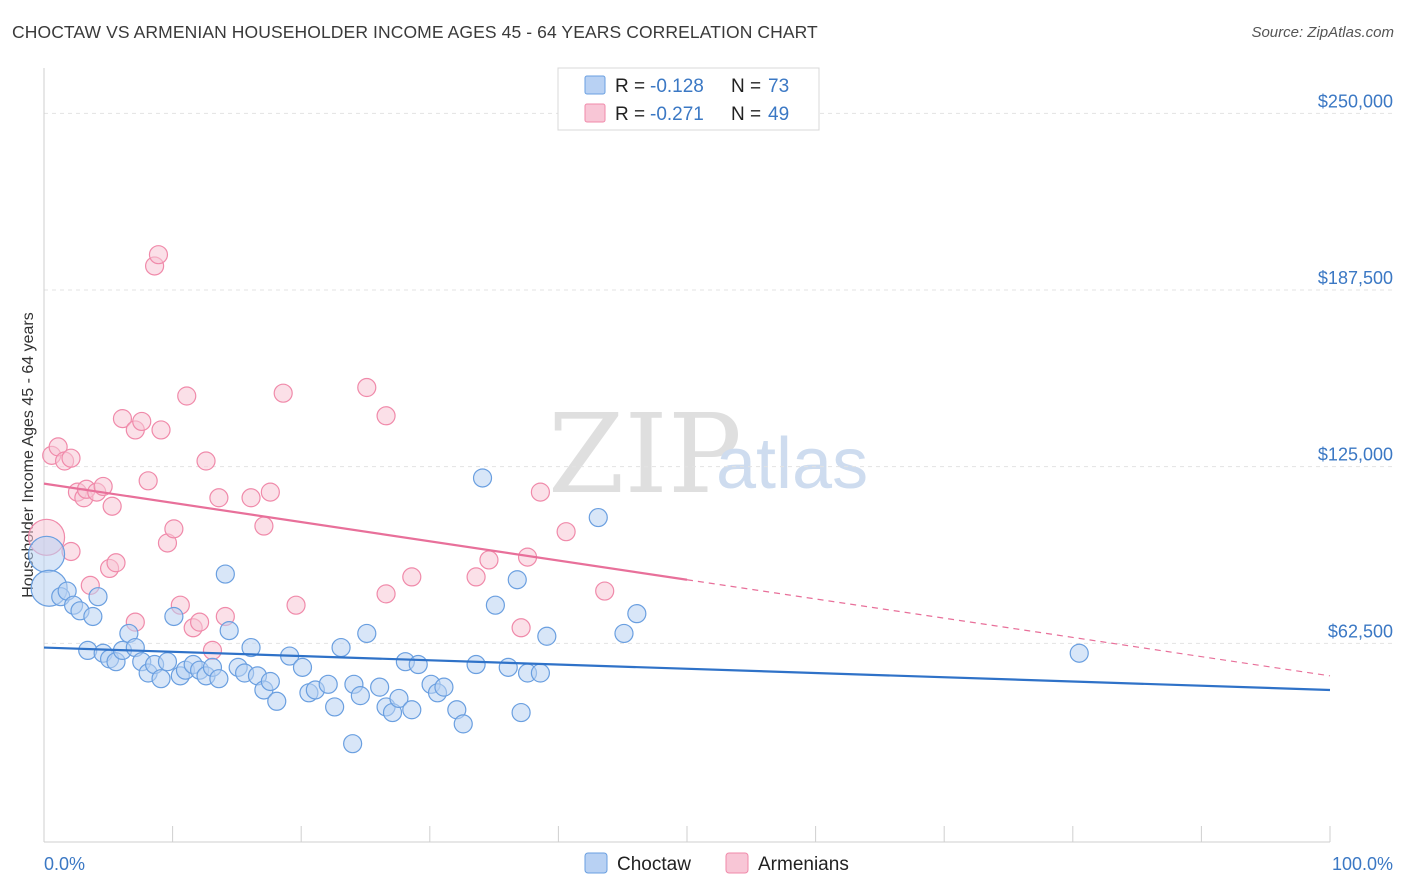 The height and width of the screenshot is (892, 1406). I want to click on watermark: ZIP atlas, so click(708, 454).